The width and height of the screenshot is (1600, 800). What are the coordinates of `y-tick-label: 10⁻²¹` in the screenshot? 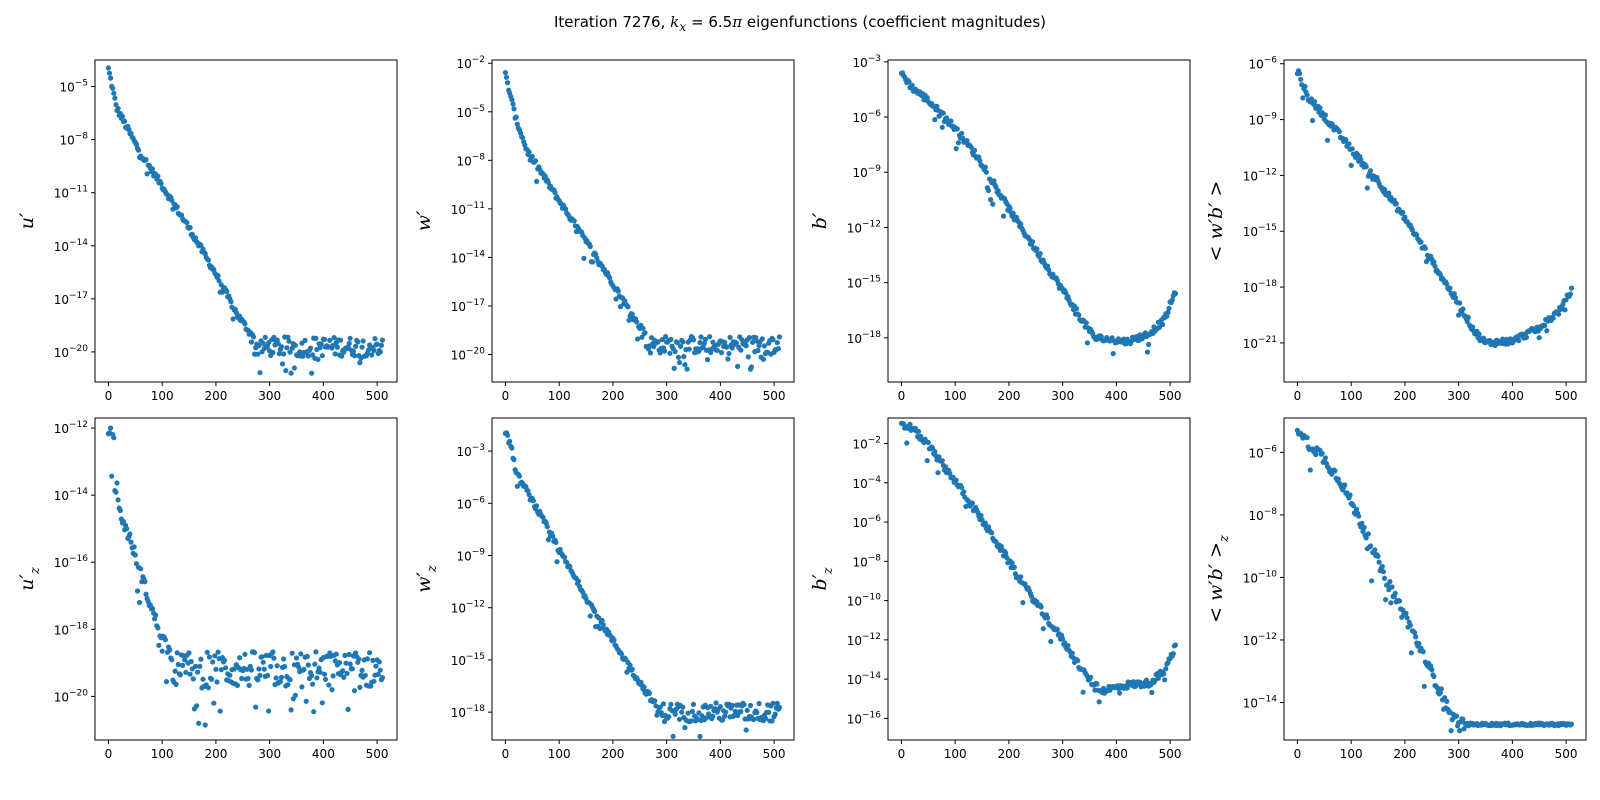 It's located at (1260, 343).